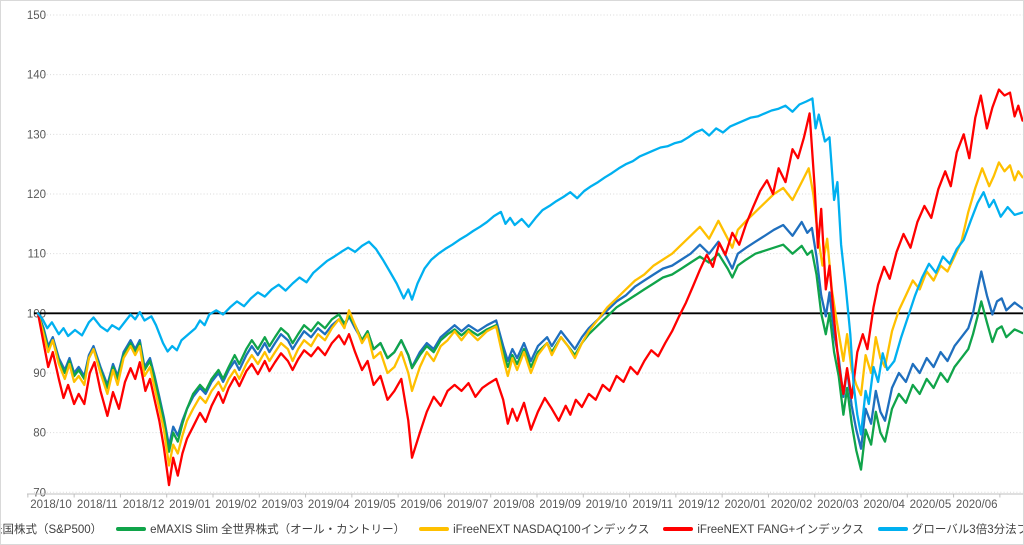  Describe the element at coordinates (329, 505) in the screenshot. I see `x-tick-label-2019-04: 2019/04` at that location.